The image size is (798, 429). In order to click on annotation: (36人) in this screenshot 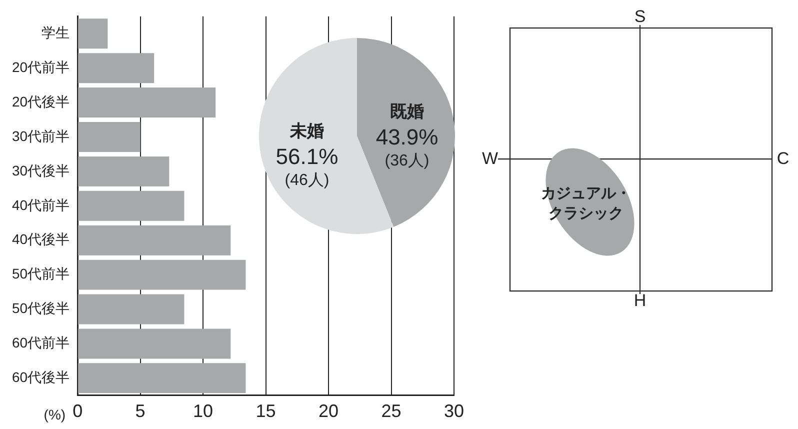, I will do `click(407, 161)`.